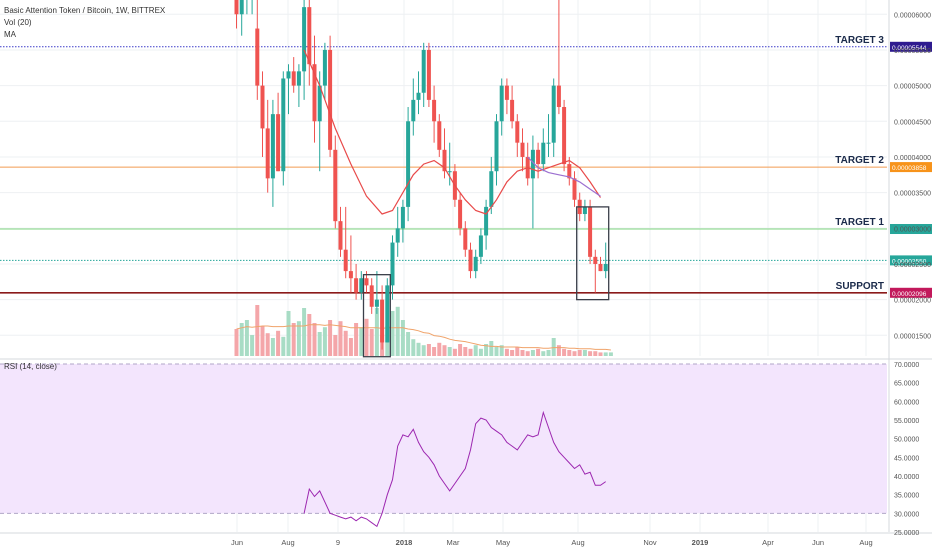 The image size is (932, 555). What do you see at coordinates (912, 265) in the screenshot?
I see `price-axis-tick-label: 0.00002500` at bounding box center [912, 265].